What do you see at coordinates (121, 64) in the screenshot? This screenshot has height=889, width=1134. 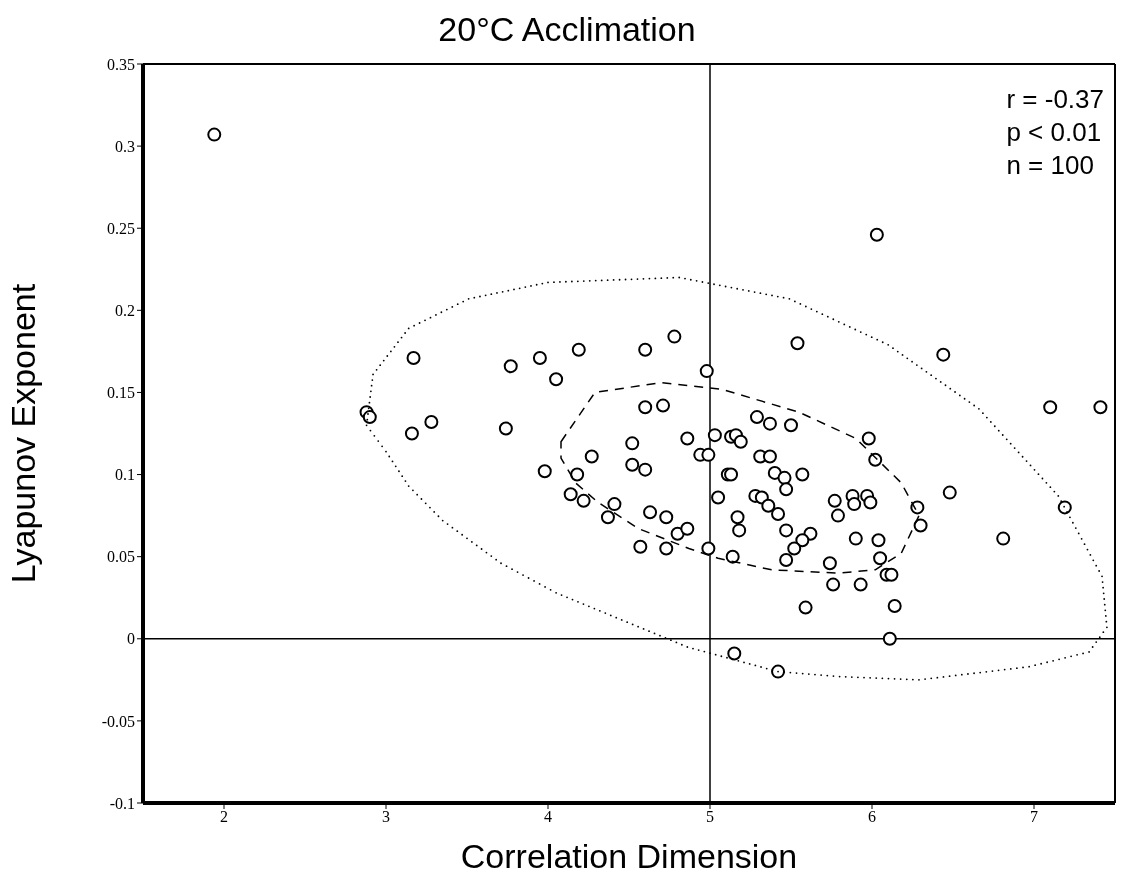 I see `y-tick-label: 0.35` at bounding box center [121, 64].